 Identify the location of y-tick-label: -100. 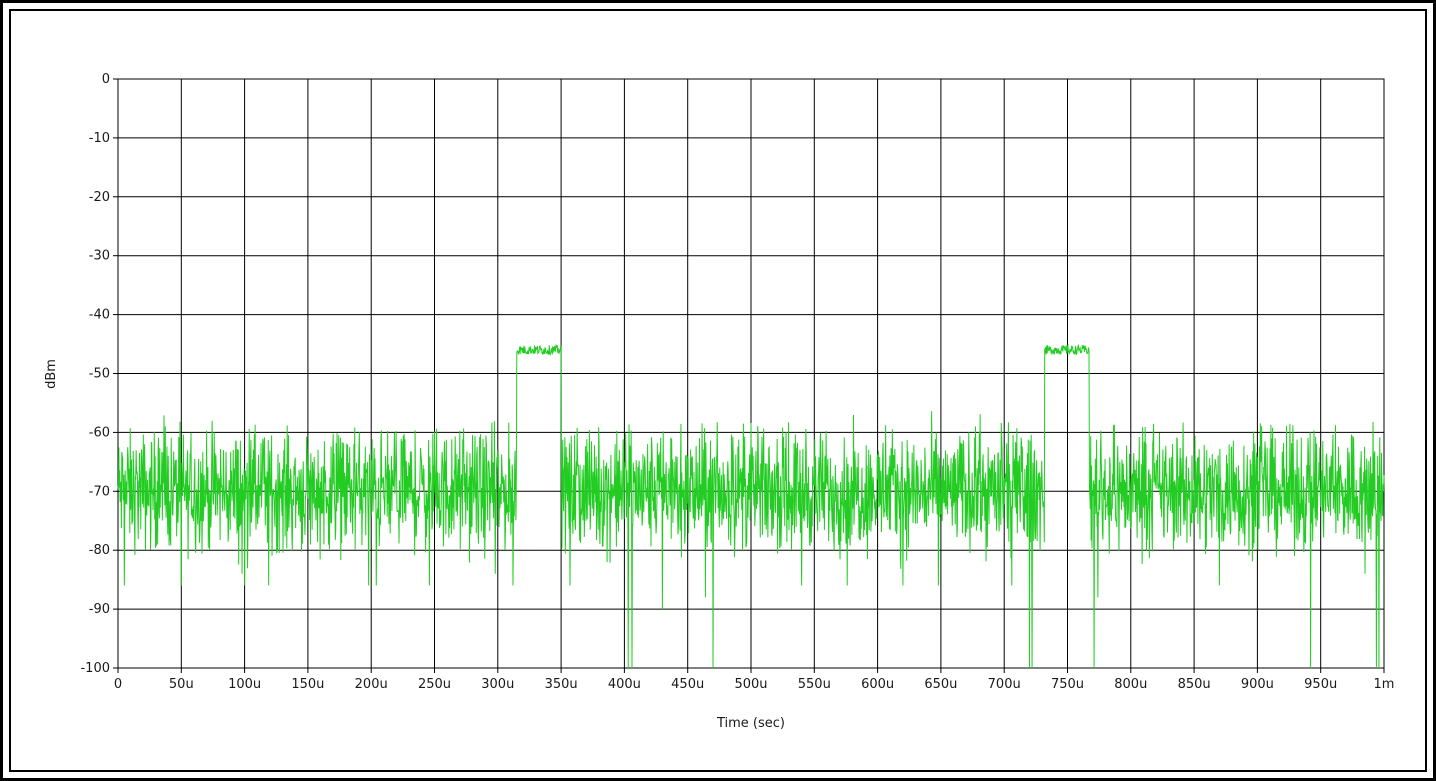
(95, 668).